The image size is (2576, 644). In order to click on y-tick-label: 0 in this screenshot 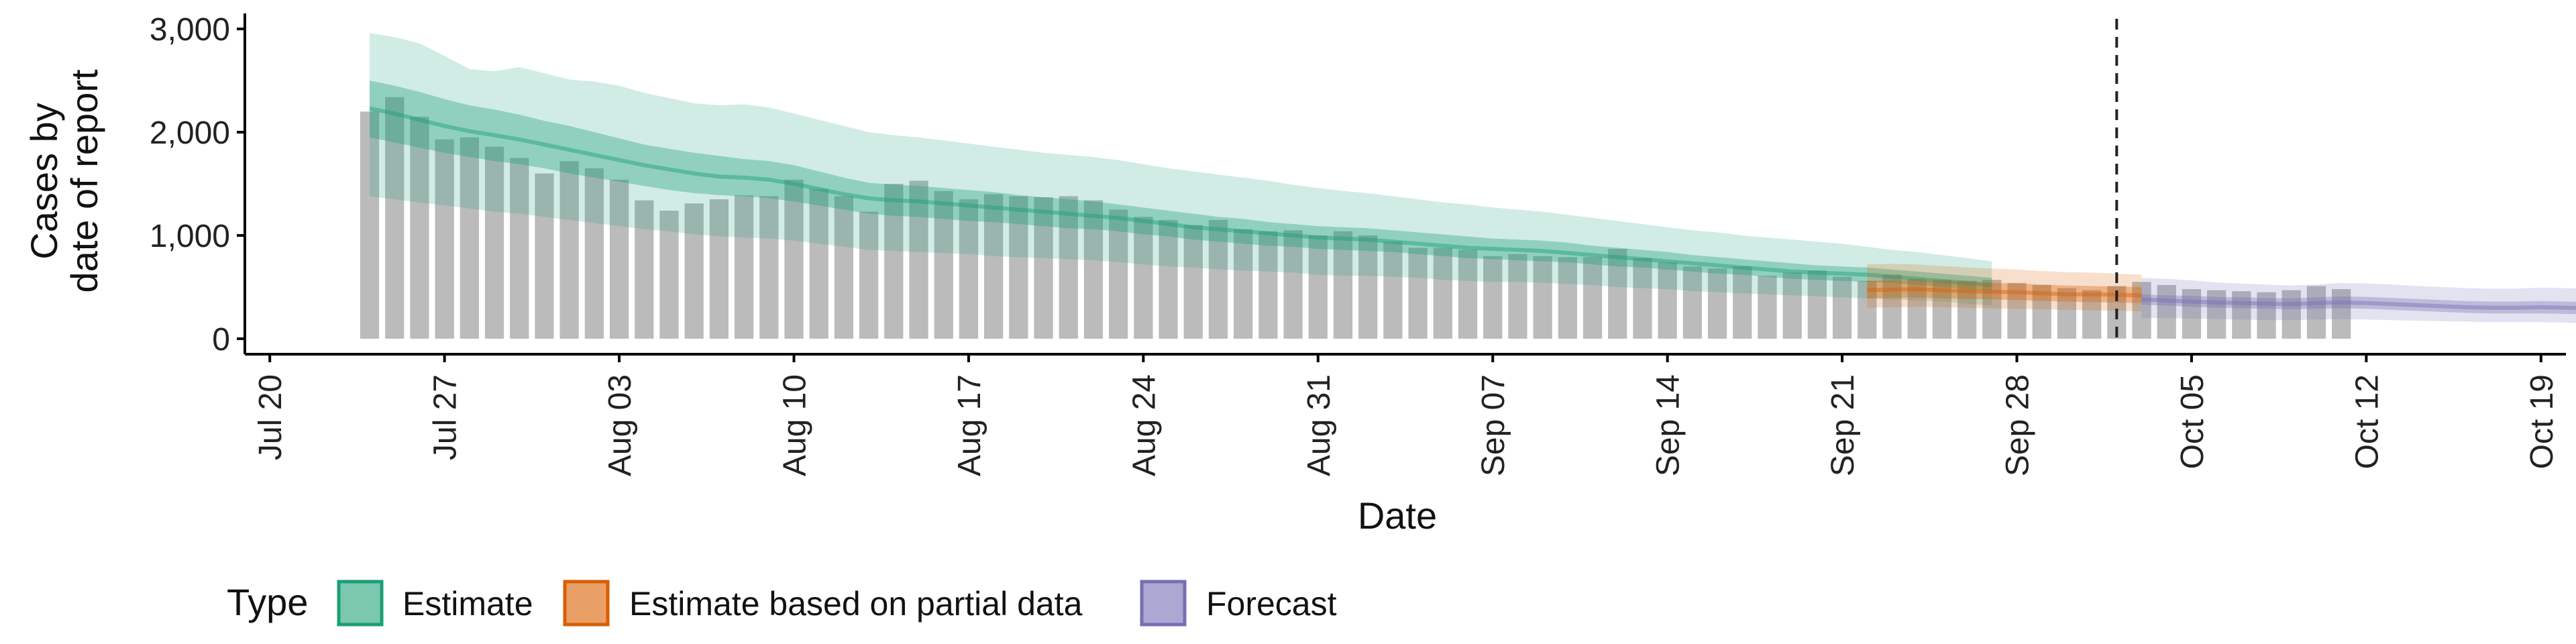, I will do `click(221, 340)`.